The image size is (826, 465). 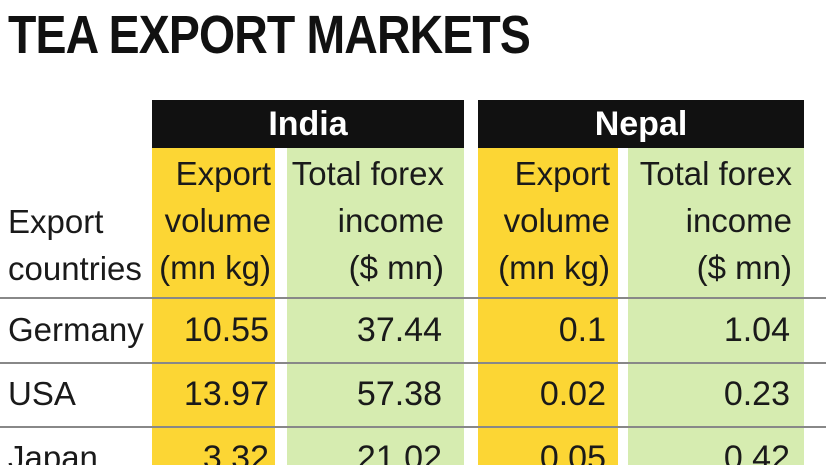 I want to click on india-forex-column, so click(x=375, y=306).